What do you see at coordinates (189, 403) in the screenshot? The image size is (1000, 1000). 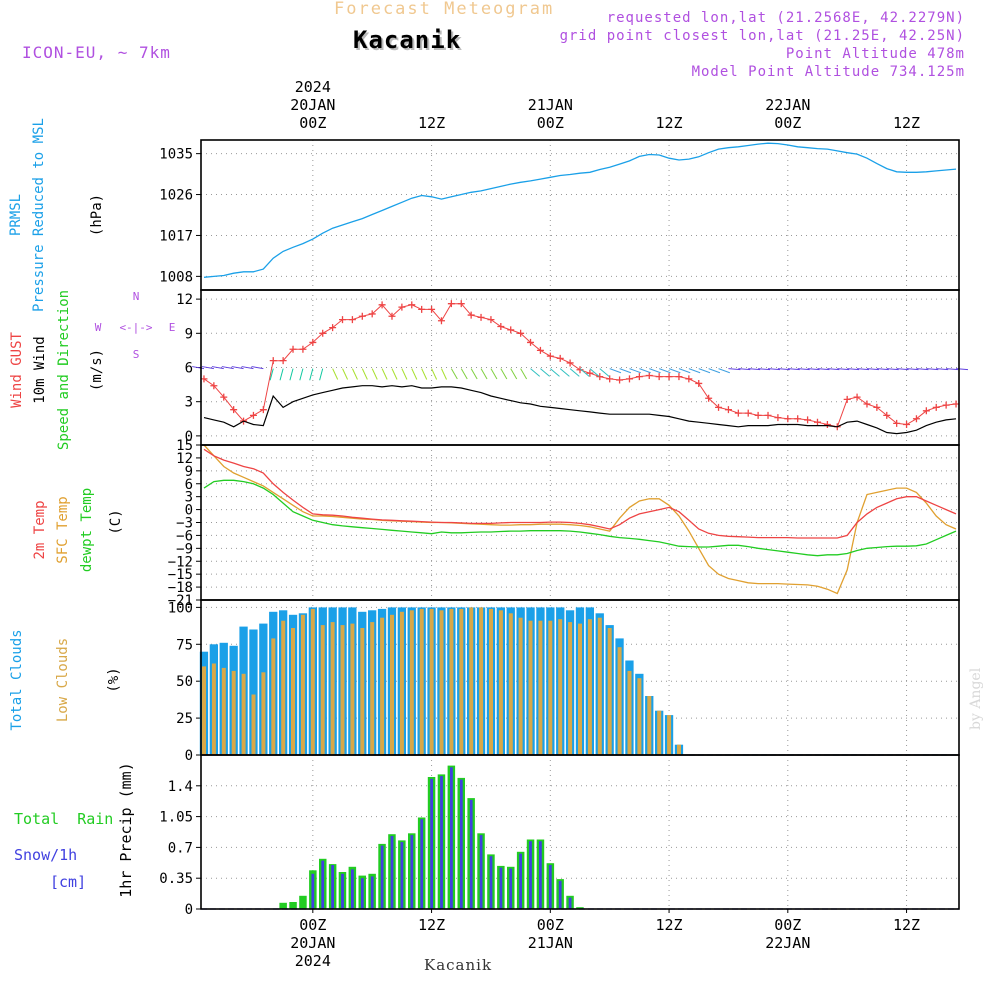 I see `y-tick-label: 3` at bounding box center [189, 403].